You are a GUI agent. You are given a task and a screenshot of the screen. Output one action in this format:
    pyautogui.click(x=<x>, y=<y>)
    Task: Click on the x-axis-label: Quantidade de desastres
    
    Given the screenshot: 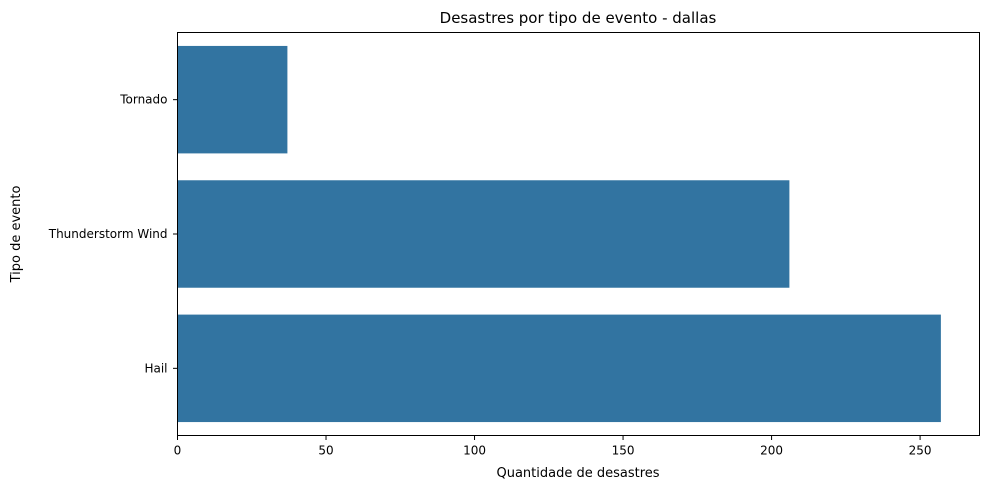 What is the action you would take?
    pyautogui.click(x=577, y=473)
    